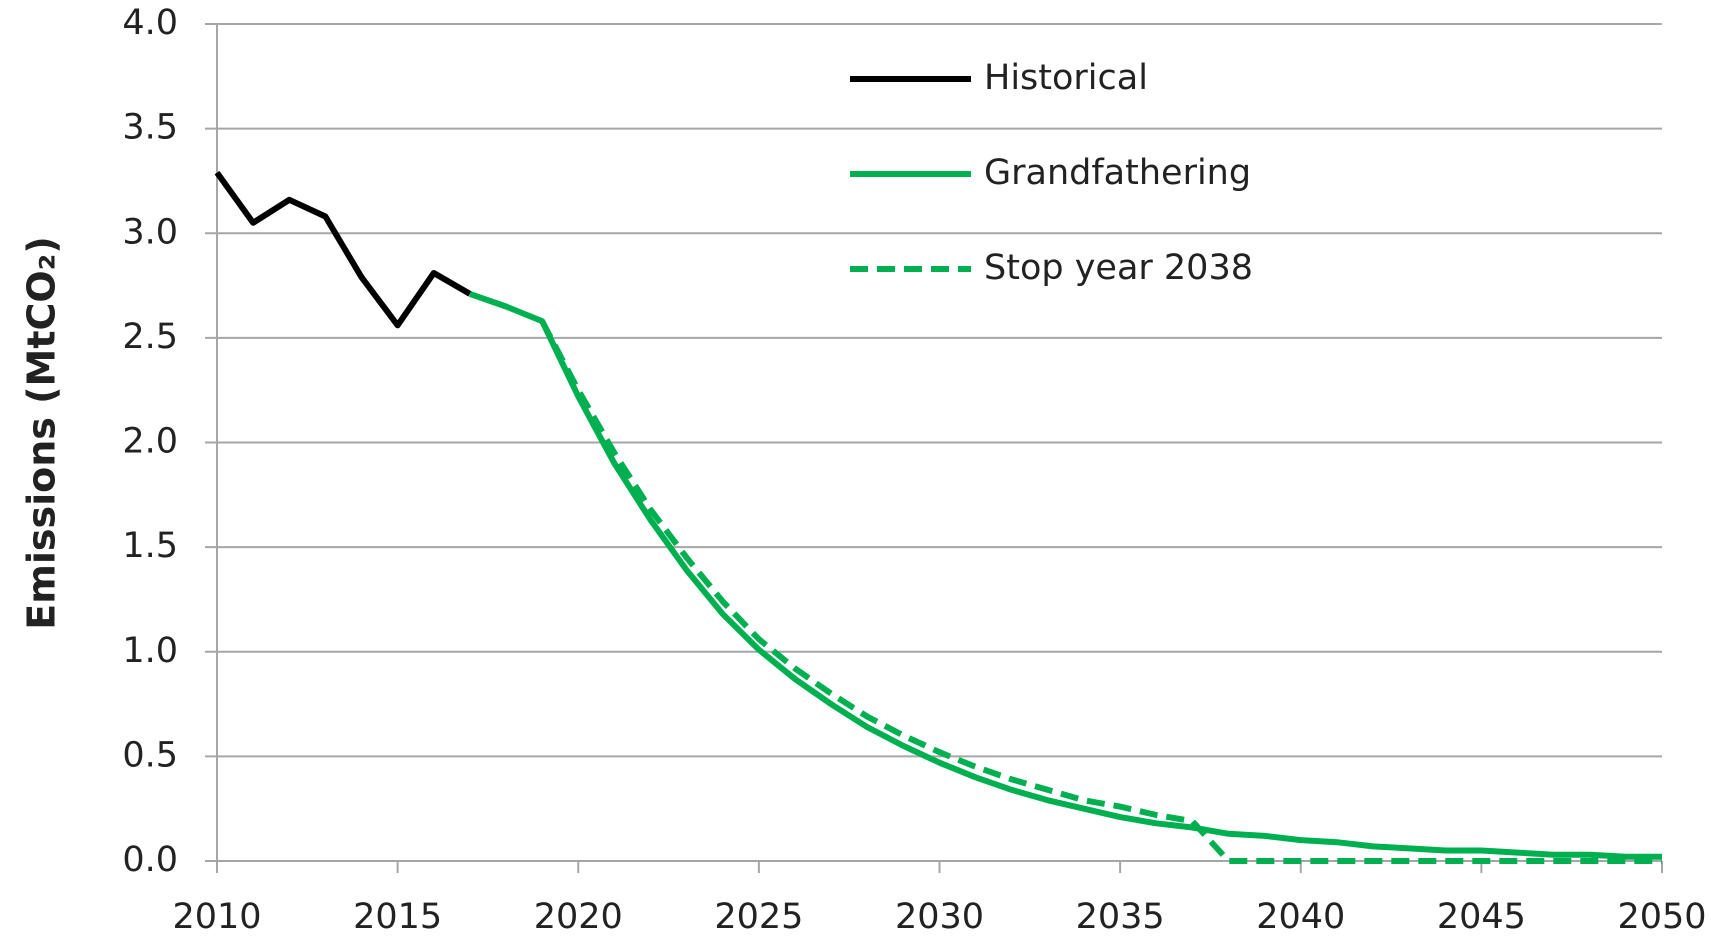 This screenshot has width=1711, height=940. What do you see at coordinates (1117, 173) in the screenshot?
I see `legend-label: Grandfathering` at bounding box center [1117, 173].